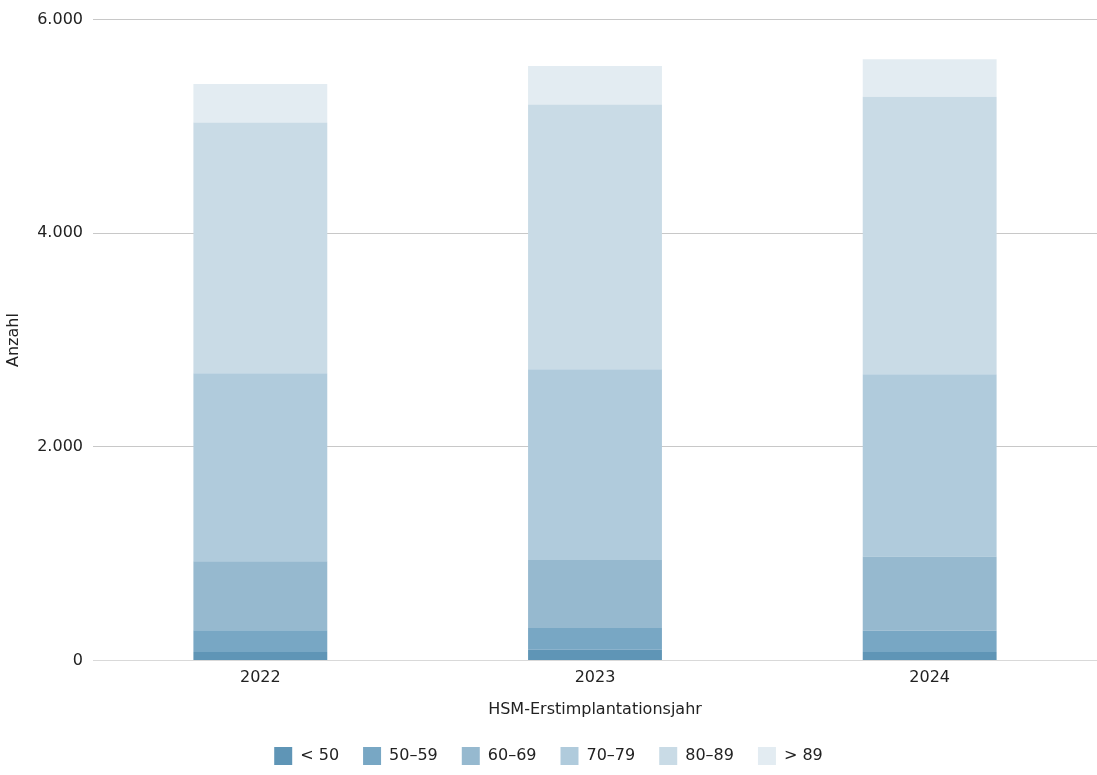 The width and height of the screenshot is (1097, 775). Describe the element at coordinates (595, 708) in the screenshot. I see `x-axis-title: HSM-Erstimplantationsjahr` at that location.